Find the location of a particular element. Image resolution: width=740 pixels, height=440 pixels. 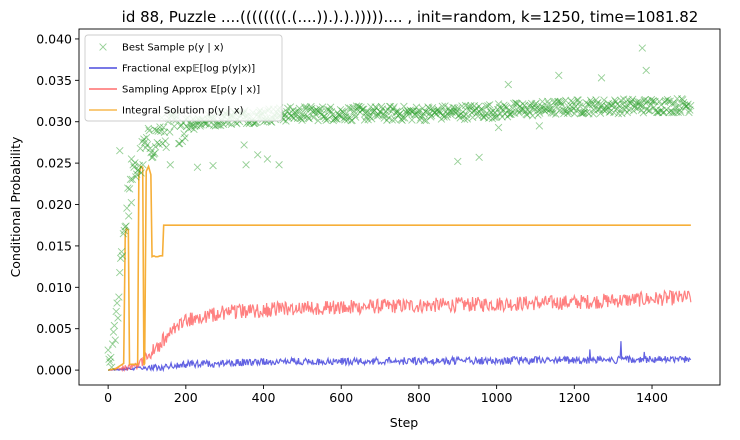

y-tick-label: 0.005 is located at coordinates (54, 328).